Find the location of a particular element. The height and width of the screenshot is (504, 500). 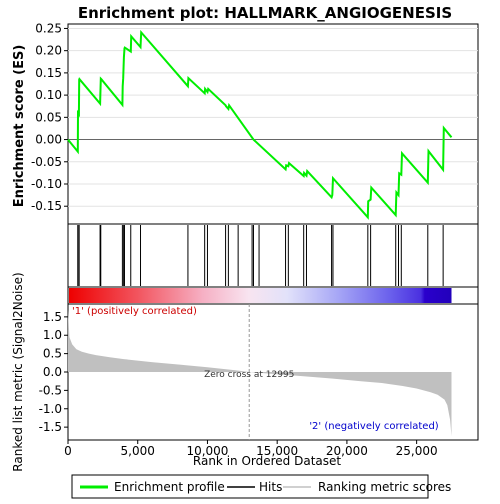

zero-cross-label: Zero cross at 12995 is located at coordinates (249, 375).